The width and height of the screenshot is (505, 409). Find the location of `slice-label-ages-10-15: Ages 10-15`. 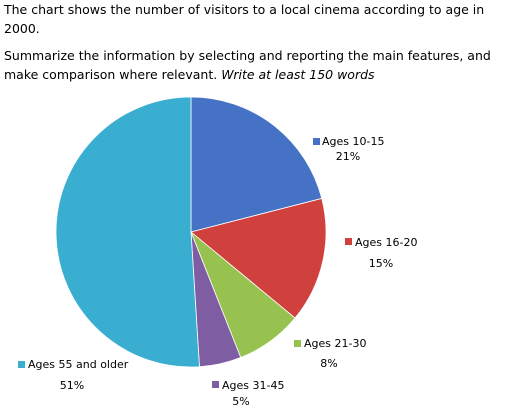

slice-label-ages-10-15: Ages 10-15 is located at coordinates (353, 141).